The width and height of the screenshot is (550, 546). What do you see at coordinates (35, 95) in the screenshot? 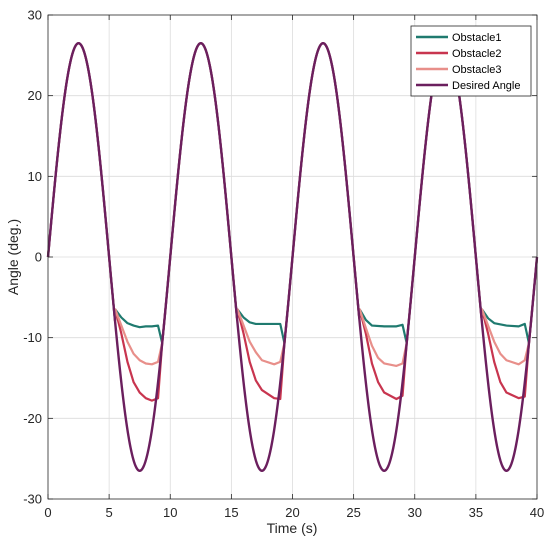
I see `y-tick-label: 20` at bounding box center [35, 95].